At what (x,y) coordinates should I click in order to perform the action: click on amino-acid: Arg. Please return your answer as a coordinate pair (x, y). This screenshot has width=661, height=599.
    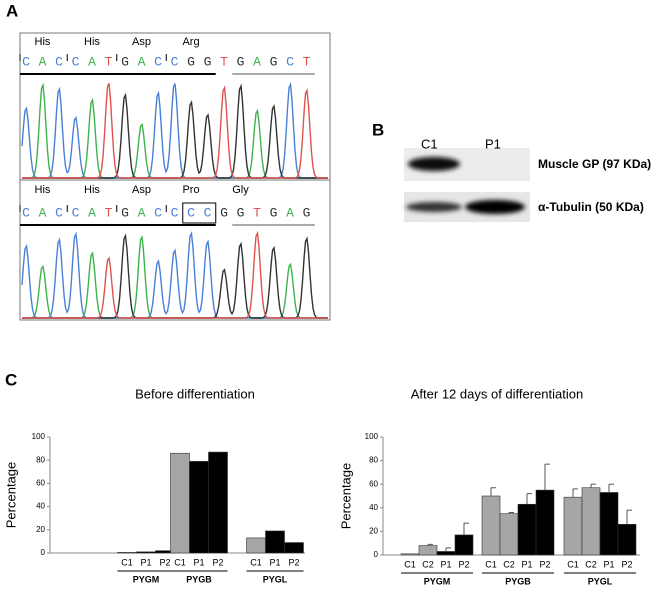
    Looking at the image, I should click on (190, 42).